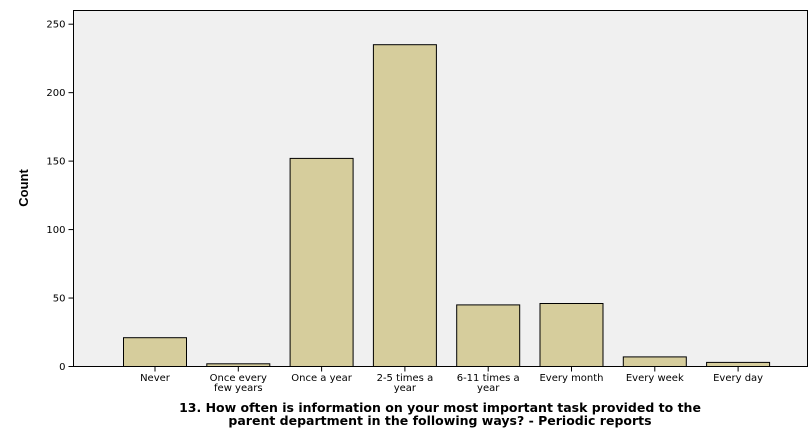  What do you see at coordinates (322, 378) in the screenshot?
I see `x-tick-label: Once a year` at bounding box center [322, 378].